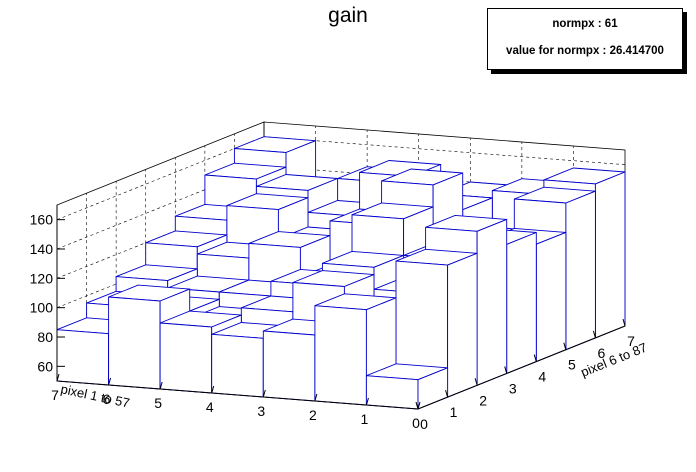 Image resolution: width=696 pixels, height=472 pixels. I want to click on y-tick-label: 7, so click(631, 341).